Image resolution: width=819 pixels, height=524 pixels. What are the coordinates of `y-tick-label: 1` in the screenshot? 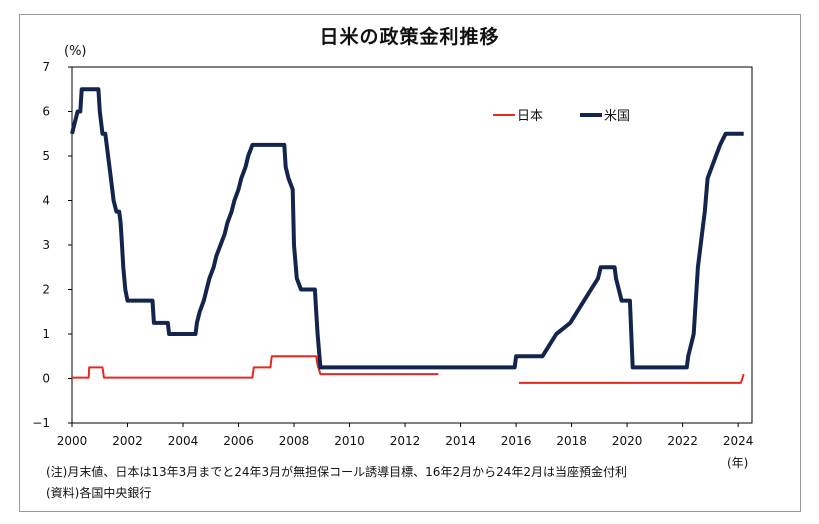 It's located at (46, 334).